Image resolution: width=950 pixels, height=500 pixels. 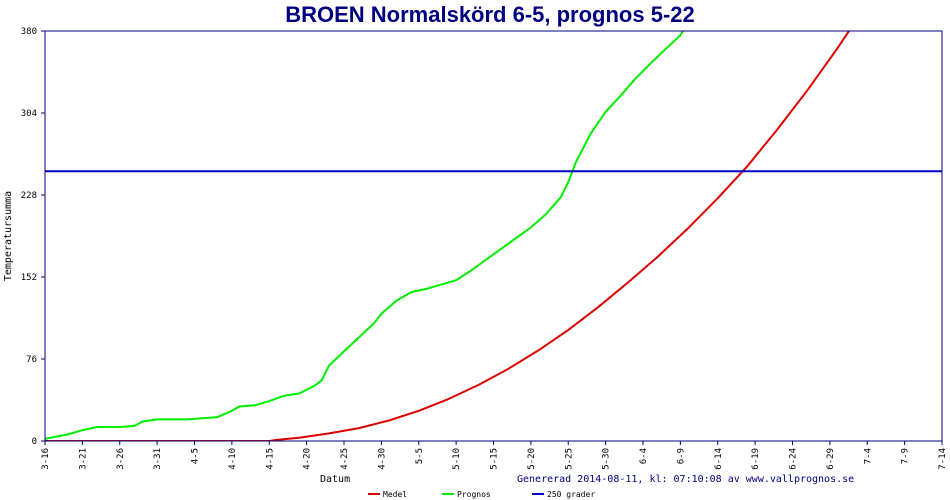 I want to click on legend-label-250-grader: 250 grader, so click(x=571, y=494).